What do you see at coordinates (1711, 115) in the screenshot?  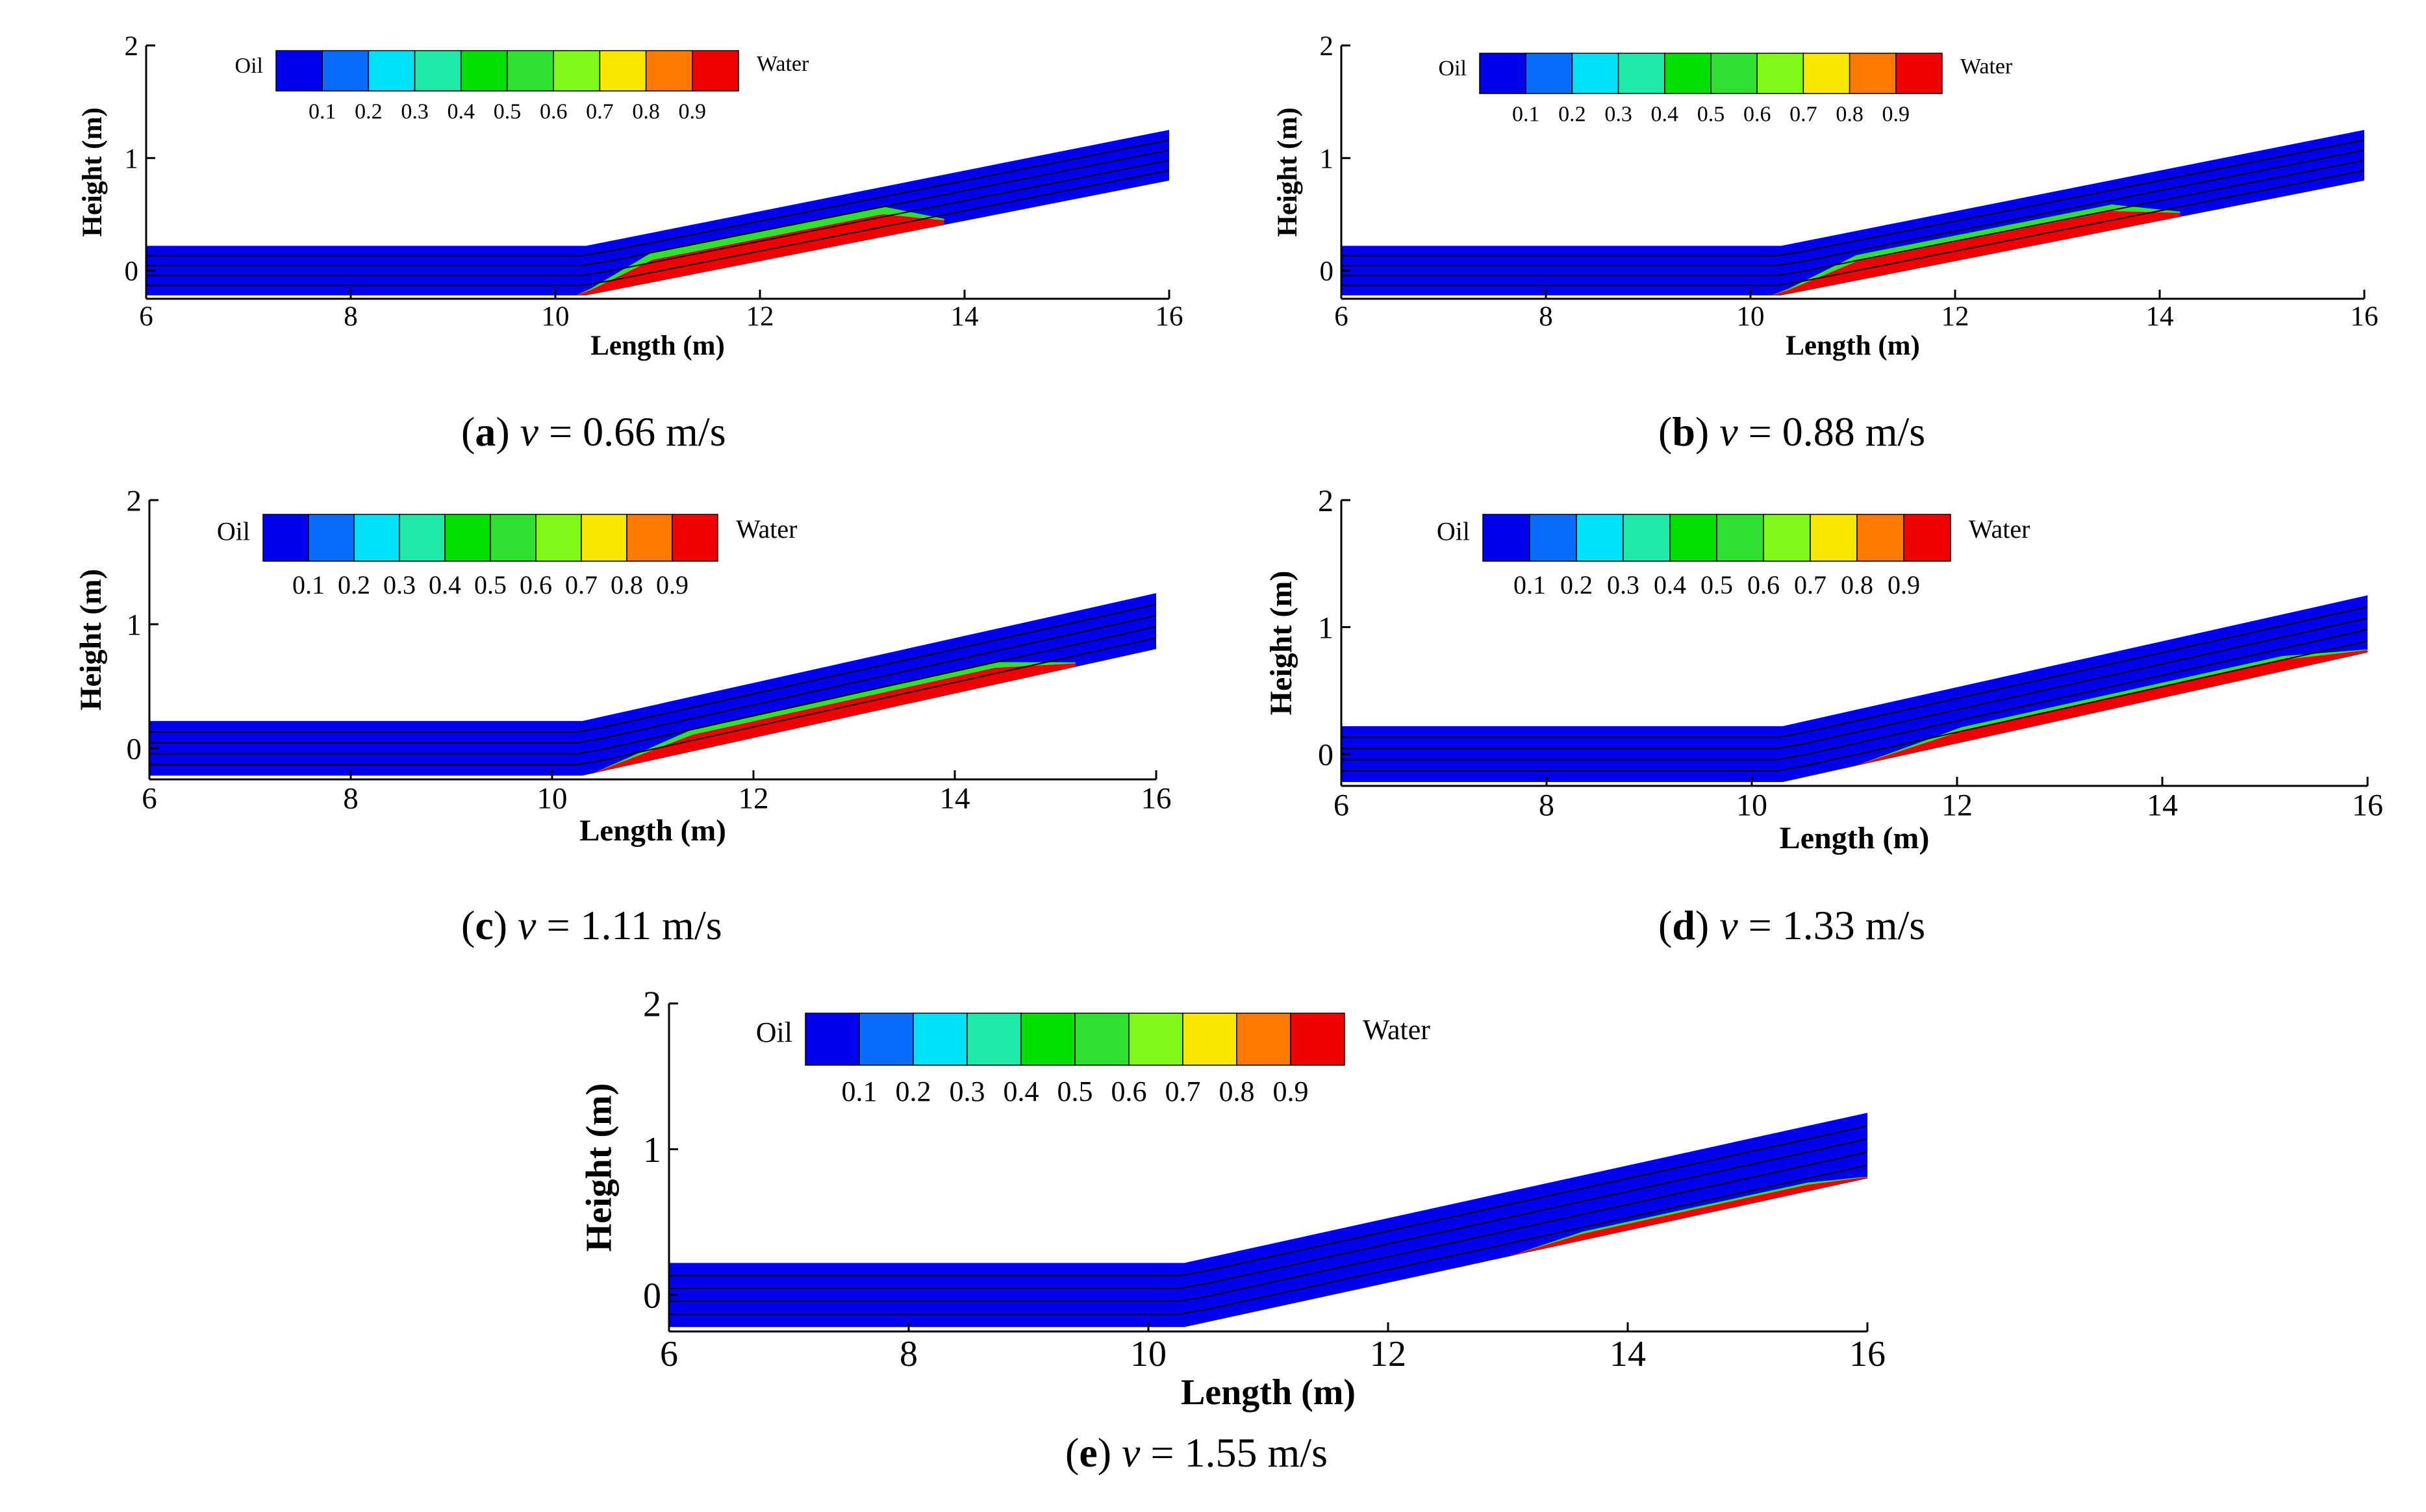 I see `colorbar-tick-label: 0.5` at bounding box center [1711, 115].